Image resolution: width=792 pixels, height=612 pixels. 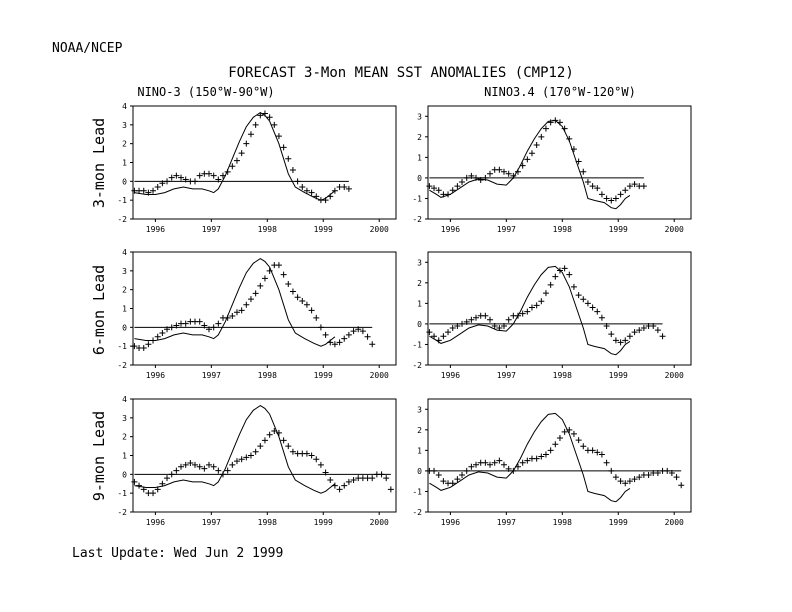 I want to click on y-tick-label: -2, so click(x=417, y=219).